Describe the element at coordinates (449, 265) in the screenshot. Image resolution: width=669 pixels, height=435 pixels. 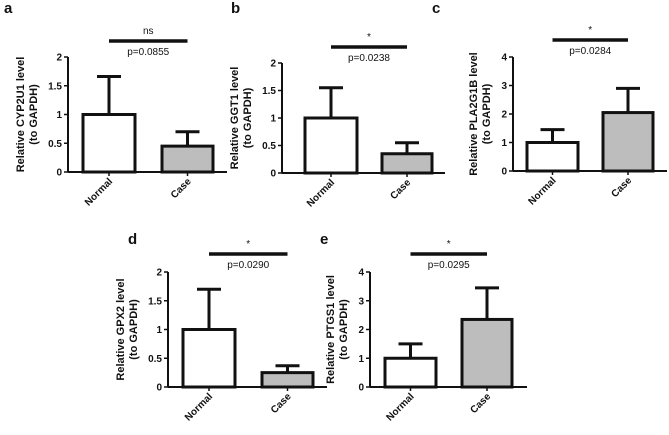
I see `p-value: p=0.0295` at that location.